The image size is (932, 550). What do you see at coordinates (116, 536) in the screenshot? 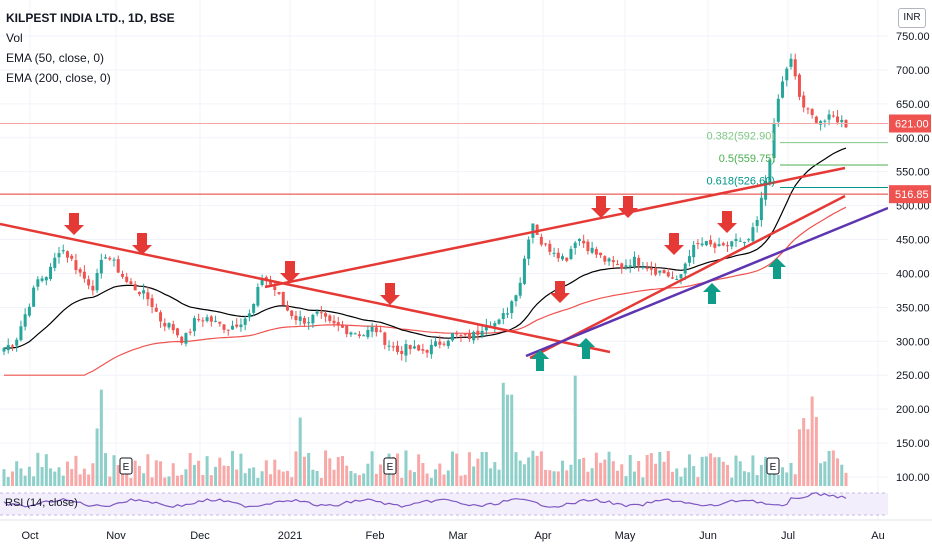
I see `x-tick-label: Nov` at bounding box center [116, 536].